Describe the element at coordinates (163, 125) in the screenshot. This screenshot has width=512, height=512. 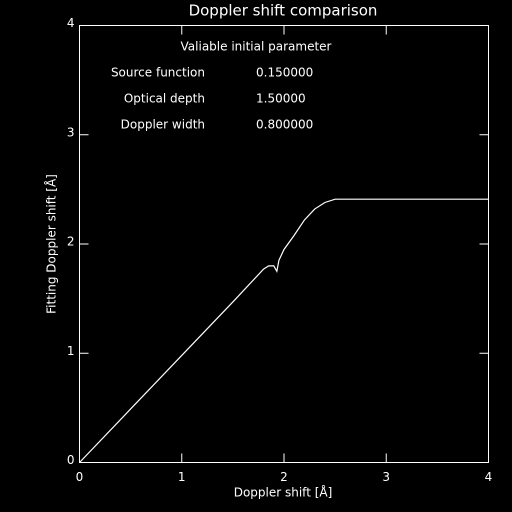
I see `parameter-name: Doppler width` at that location.